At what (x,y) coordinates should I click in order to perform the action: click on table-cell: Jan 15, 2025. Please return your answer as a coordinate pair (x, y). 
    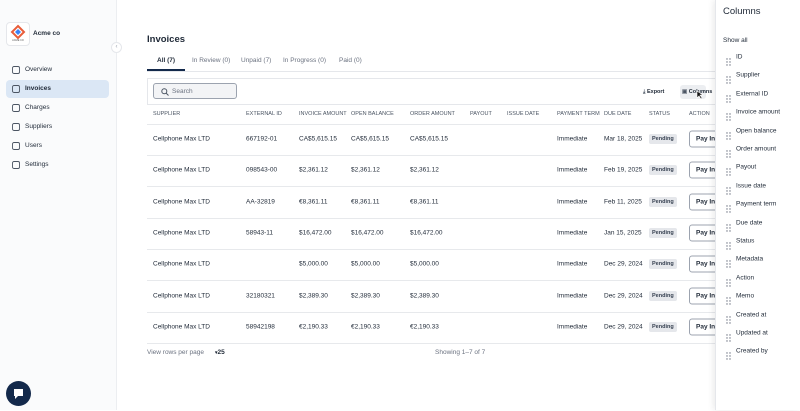
    Looking at the image, I should click on (623, 233).